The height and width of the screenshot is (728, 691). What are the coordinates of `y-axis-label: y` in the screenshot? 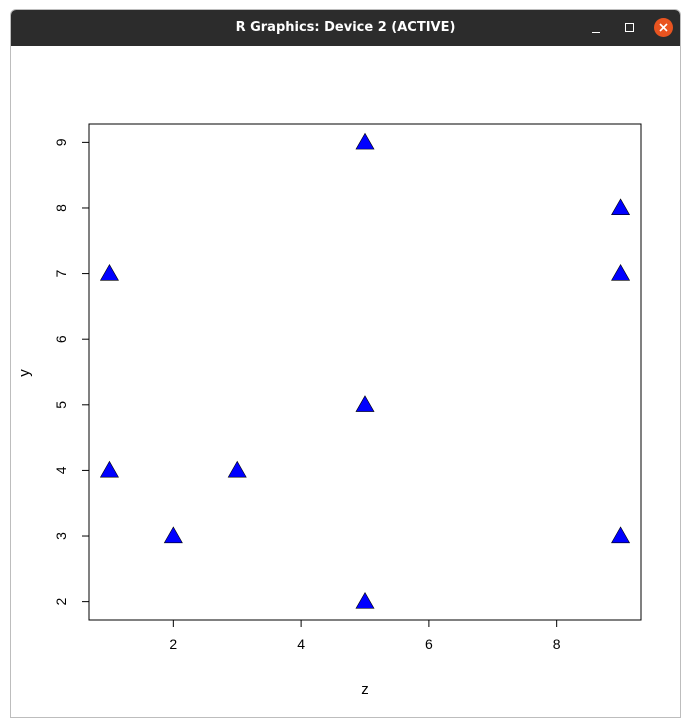 It's located at (24, 373).